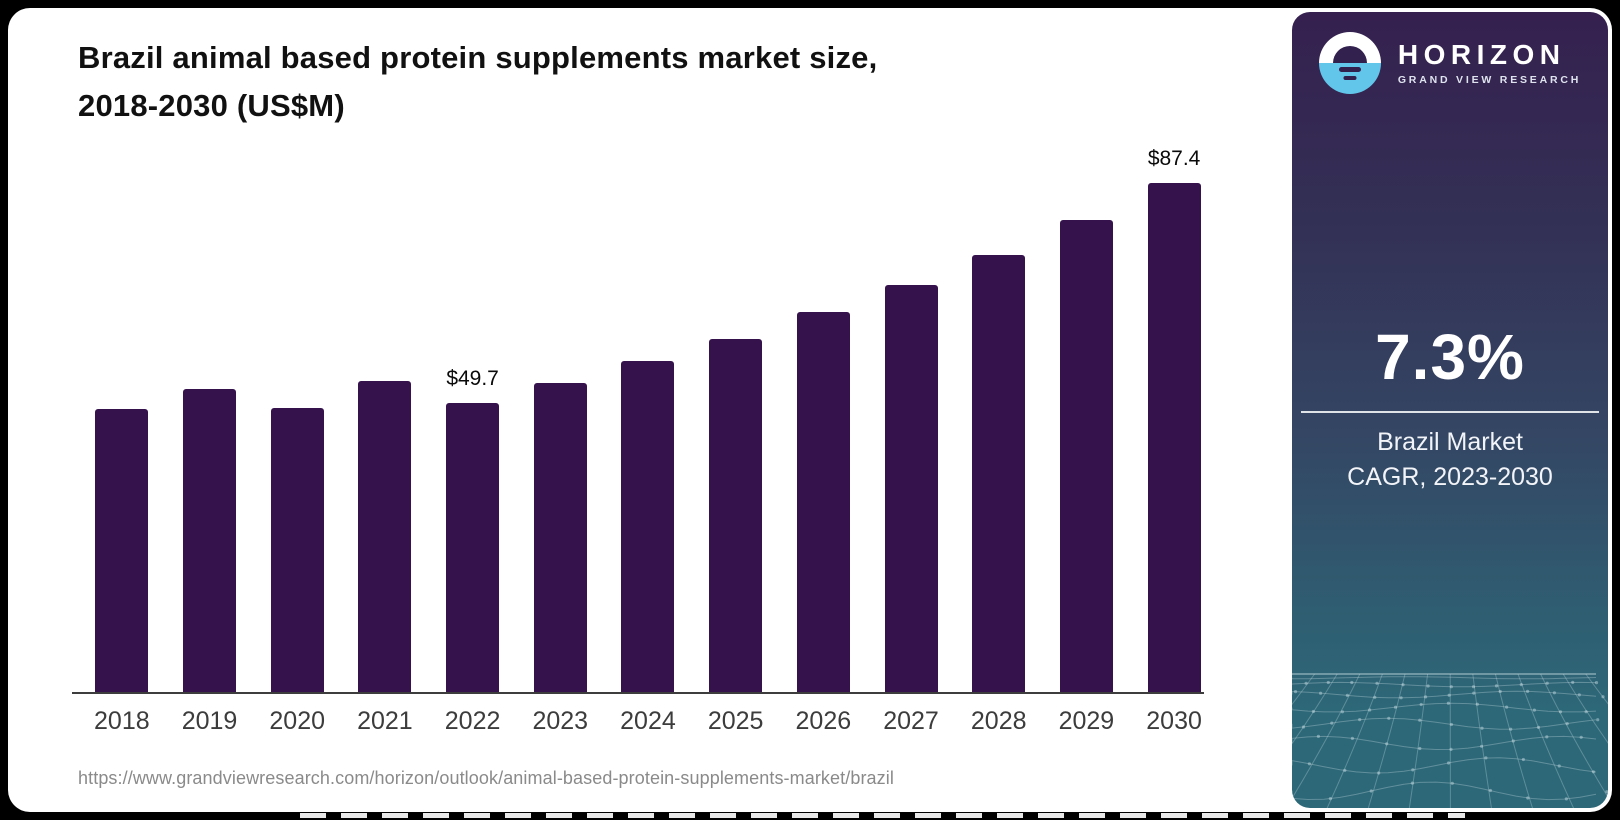 This screenshot has height=820, width=1620. Describe the element at coordinates (1086, 456) in the screenshot. I see `bar-2029` at that location.